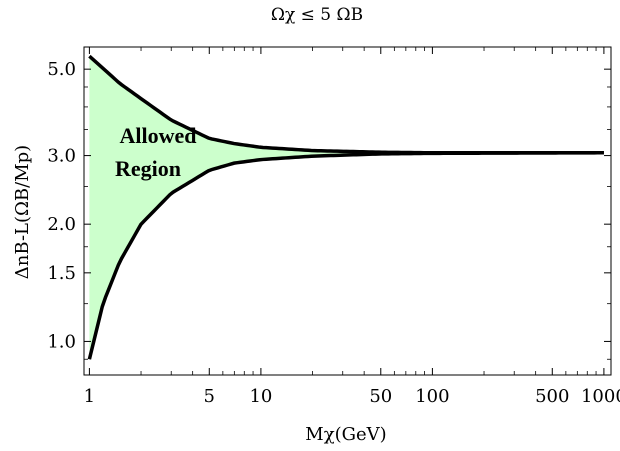 This screenshot has height=451, width=620. Describe the element at coordinates (61, 69) in the screenshot. I see `y-tick-label: 5.0` at that location.